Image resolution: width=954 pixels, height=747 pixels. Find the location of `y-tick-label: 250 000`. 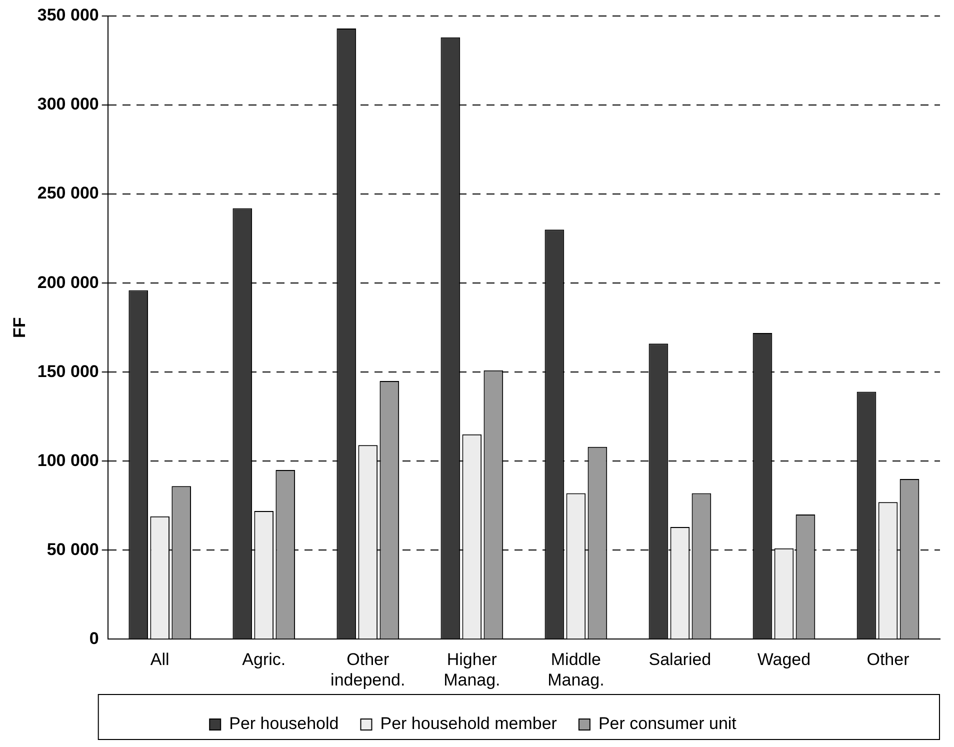

y-tick-label: 250 000 is located at coordinates (68, 193).